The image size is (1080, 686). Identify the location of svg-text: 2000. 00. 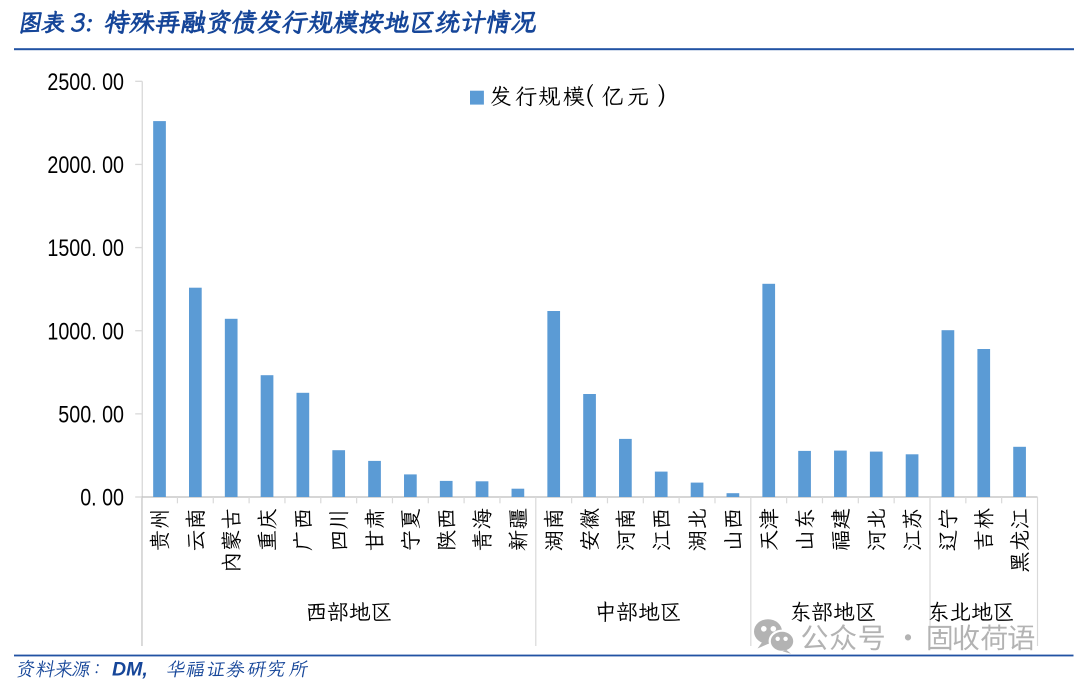
(85, 165).